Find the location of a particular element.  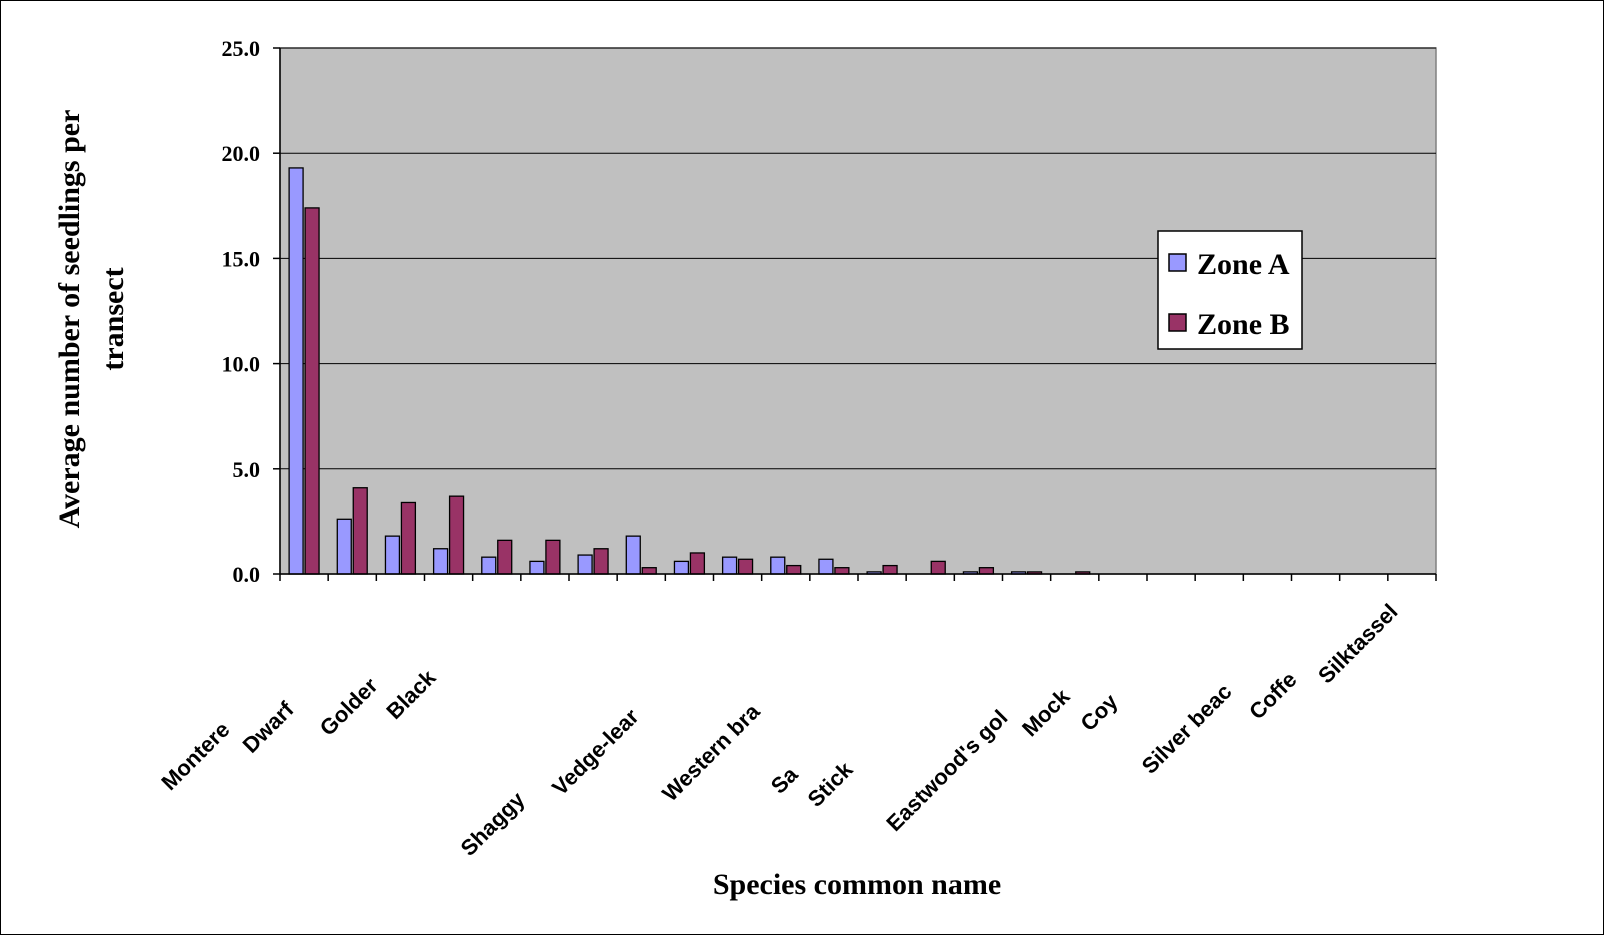

x-tick-label: Silktassel is located at coordinates (1357, 643).